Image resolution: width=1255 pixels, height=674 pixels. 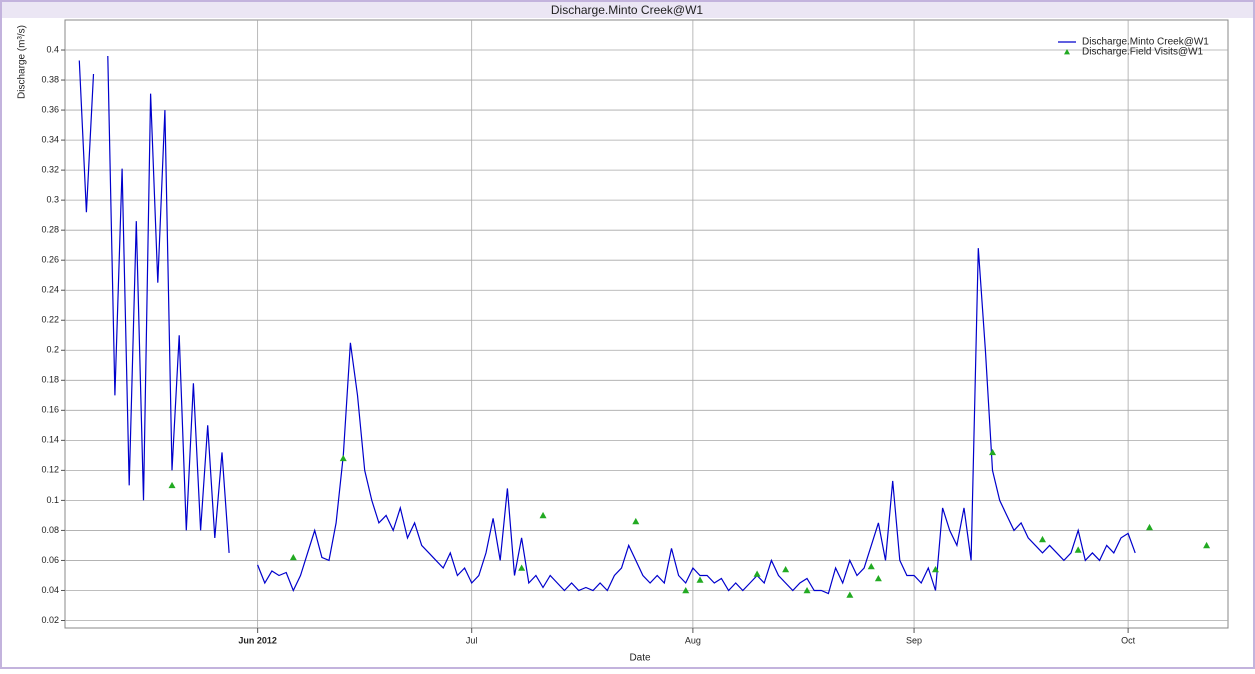 I want to click on legend-label: Discharge.Minto Creek@W1, so click(x=1145, y=42).